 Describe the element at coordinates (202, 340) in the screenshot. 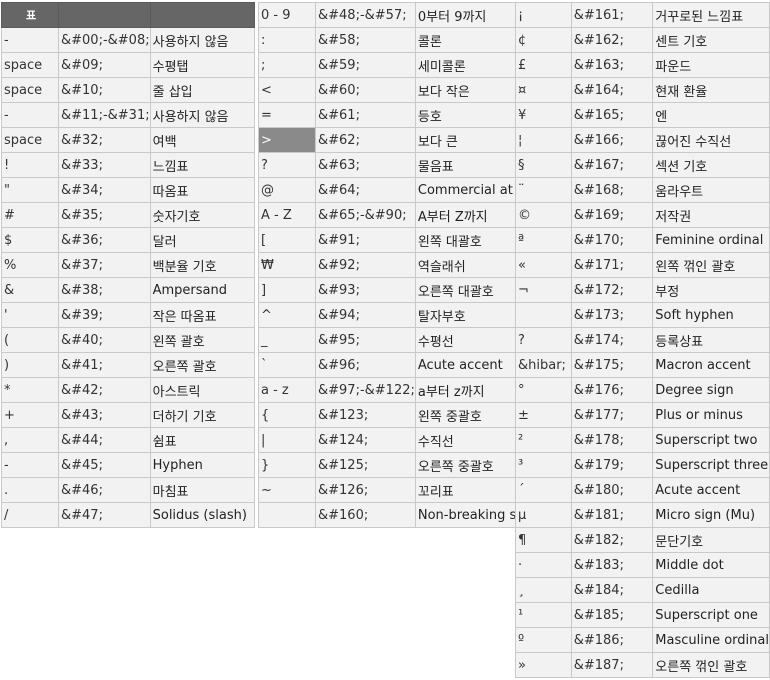

I see `description-cell: 왼쪽 괄호` at that location.